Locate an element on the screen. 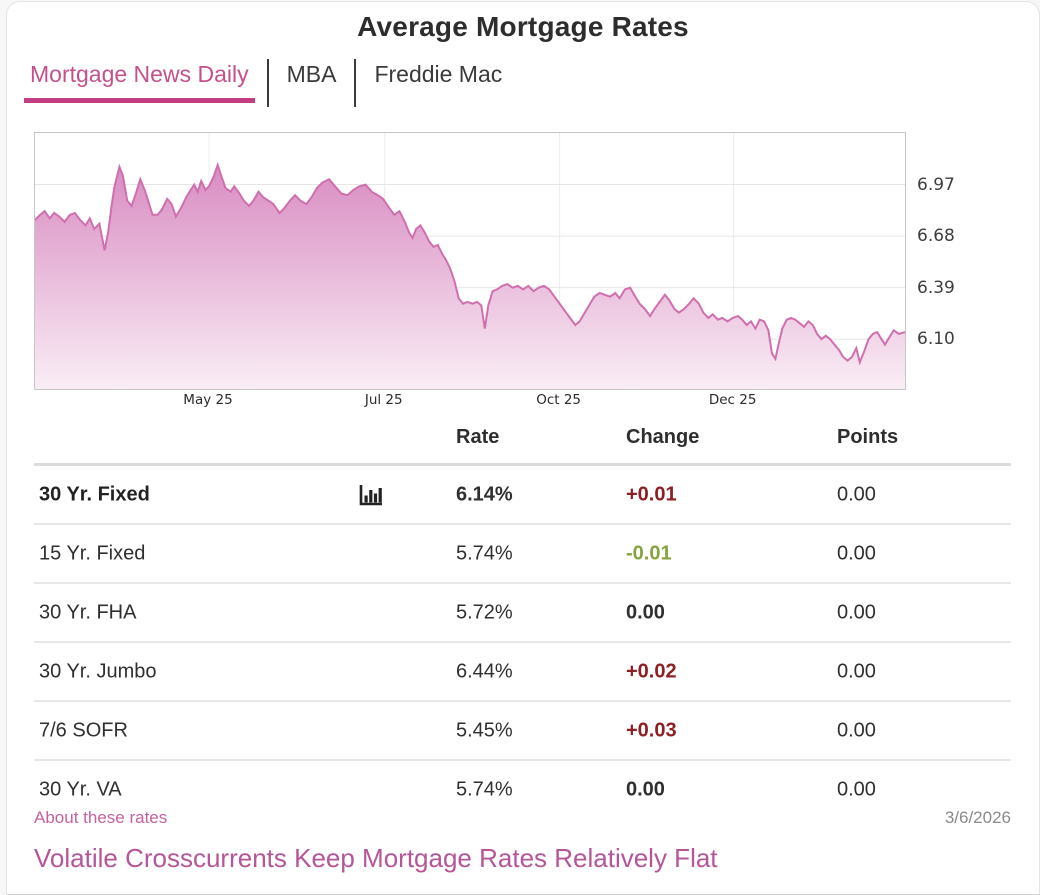 The height and width of the screenshot is (895, 1040). rate-value: 5.72% is located at coordinates (484, 612).